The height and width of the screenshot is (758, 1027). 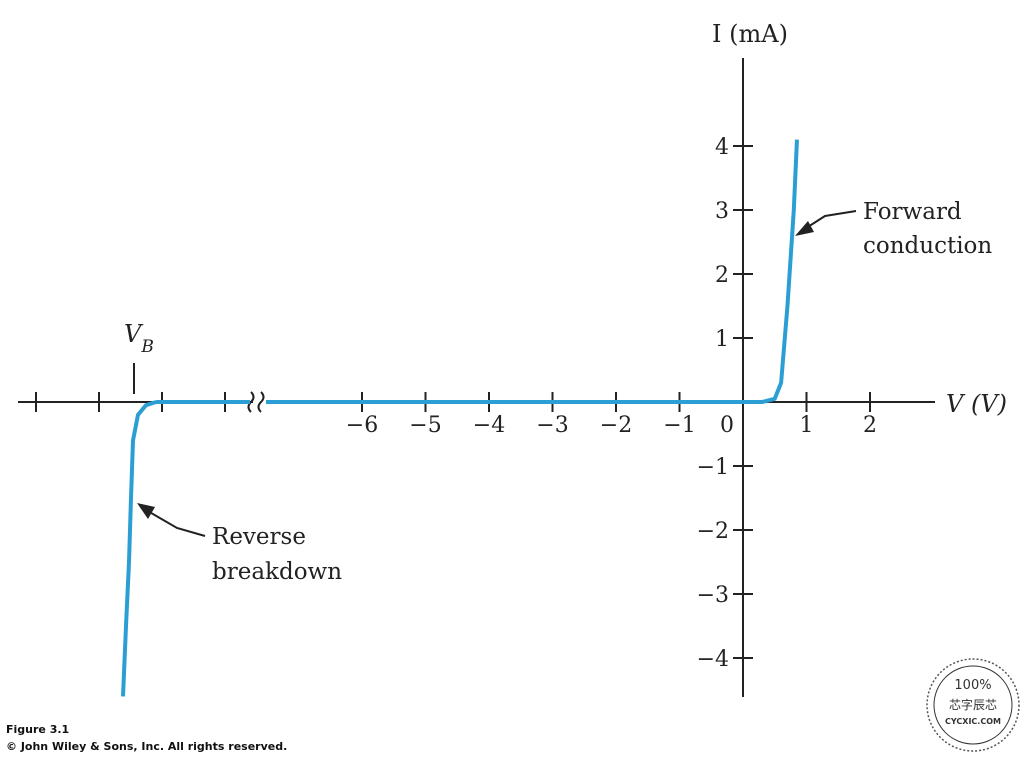 What do you see at coordinates (912, 212) in the screenshot?
I see `forward-label-line1: Forward` at bounding box center [912, 212].